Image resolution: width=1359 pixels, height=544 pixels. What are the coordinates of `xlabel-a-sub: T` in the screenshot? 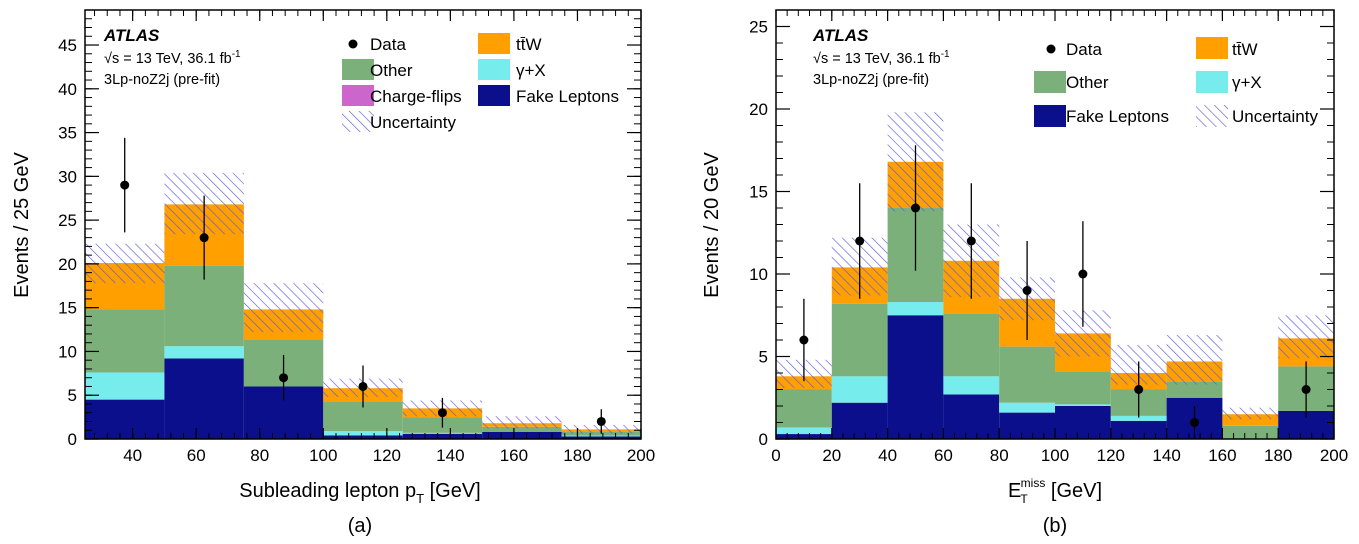 It's located at (420, 498).